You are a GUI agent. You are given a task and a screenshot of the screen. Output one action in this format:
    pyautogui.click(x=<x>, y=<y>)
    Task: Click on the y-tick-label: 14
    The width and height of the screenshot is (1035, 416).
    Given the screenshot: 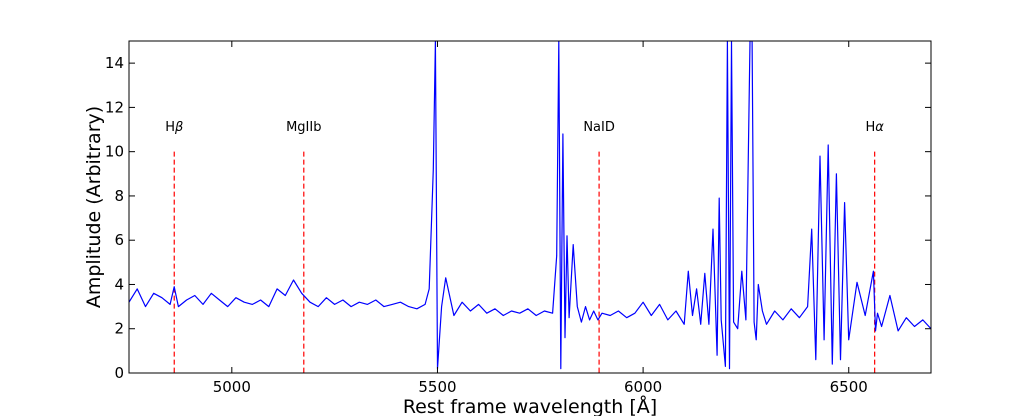 What is the action you would take?
    pyautogui.click(x=114, y=63)
    